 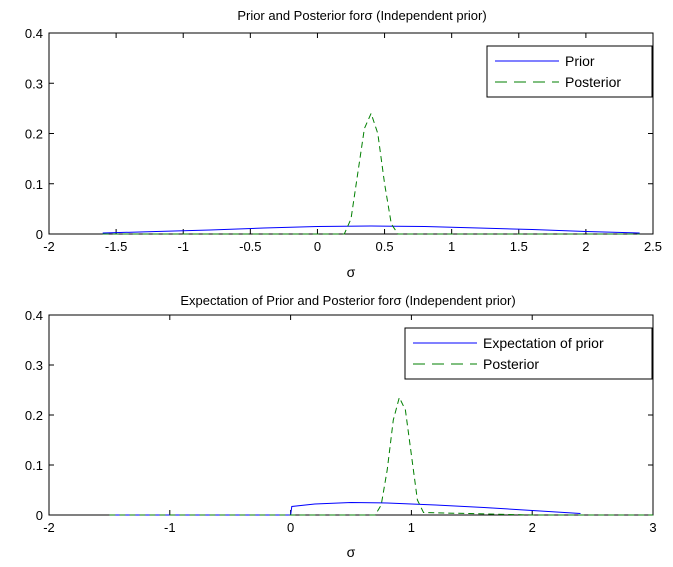 I want to click on x-tick-label: 1.5, so click(x=519, y=246).